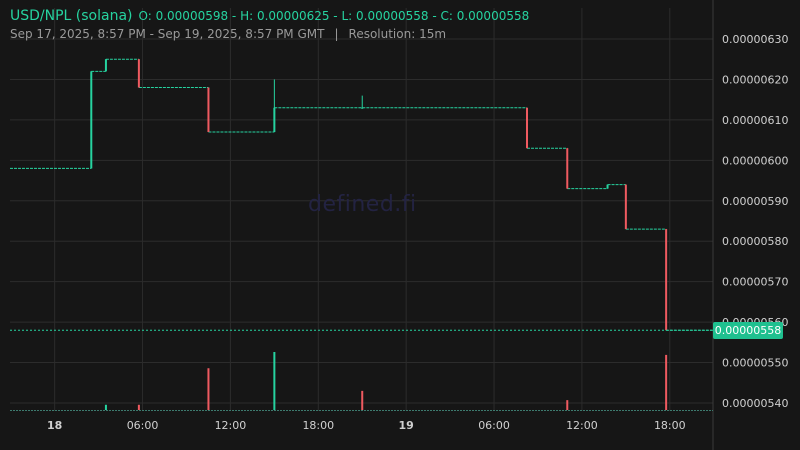  What do you see at coordinates (755, 282) in the screenshot?
I see `y-tick-label: 0.00000570` at bounding box center [755, 282].